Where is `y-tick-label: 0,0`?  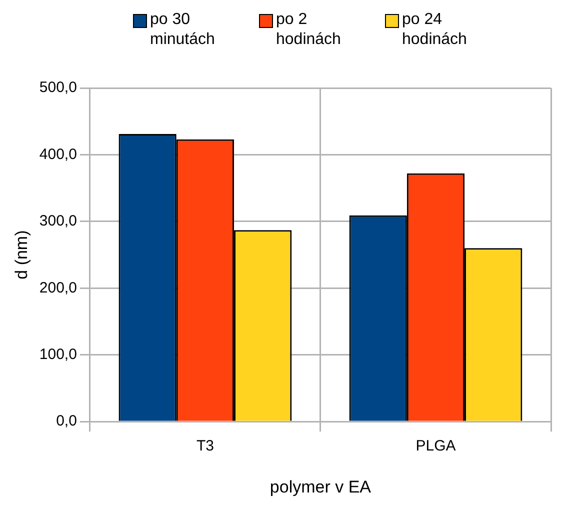
y-tick-label: 0,0 is located at coordinates (66, 421).